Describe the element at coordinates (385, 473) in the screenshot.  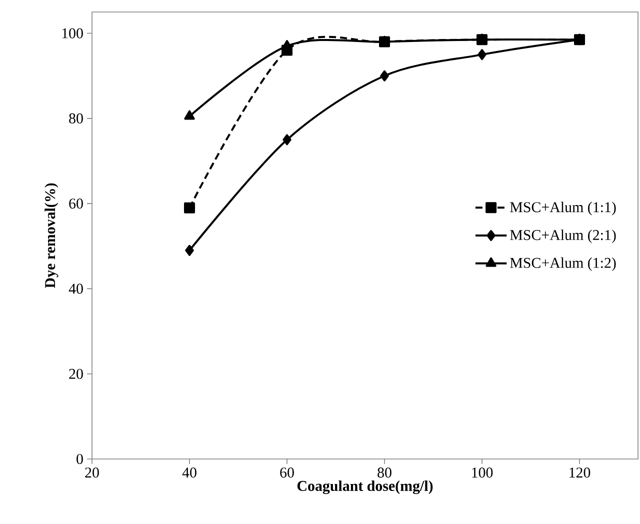
I see `x-tick-label: 80` at that location.